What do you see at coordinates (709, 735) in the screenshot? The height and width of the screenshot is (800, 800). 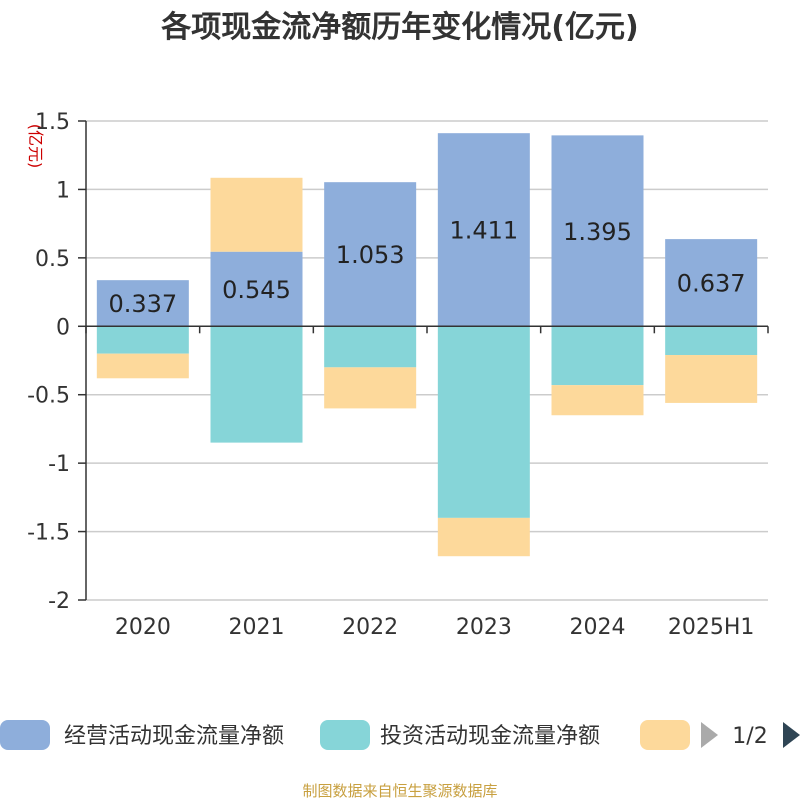 I see `legend-prev-icon` at bounding box center [709, 735].